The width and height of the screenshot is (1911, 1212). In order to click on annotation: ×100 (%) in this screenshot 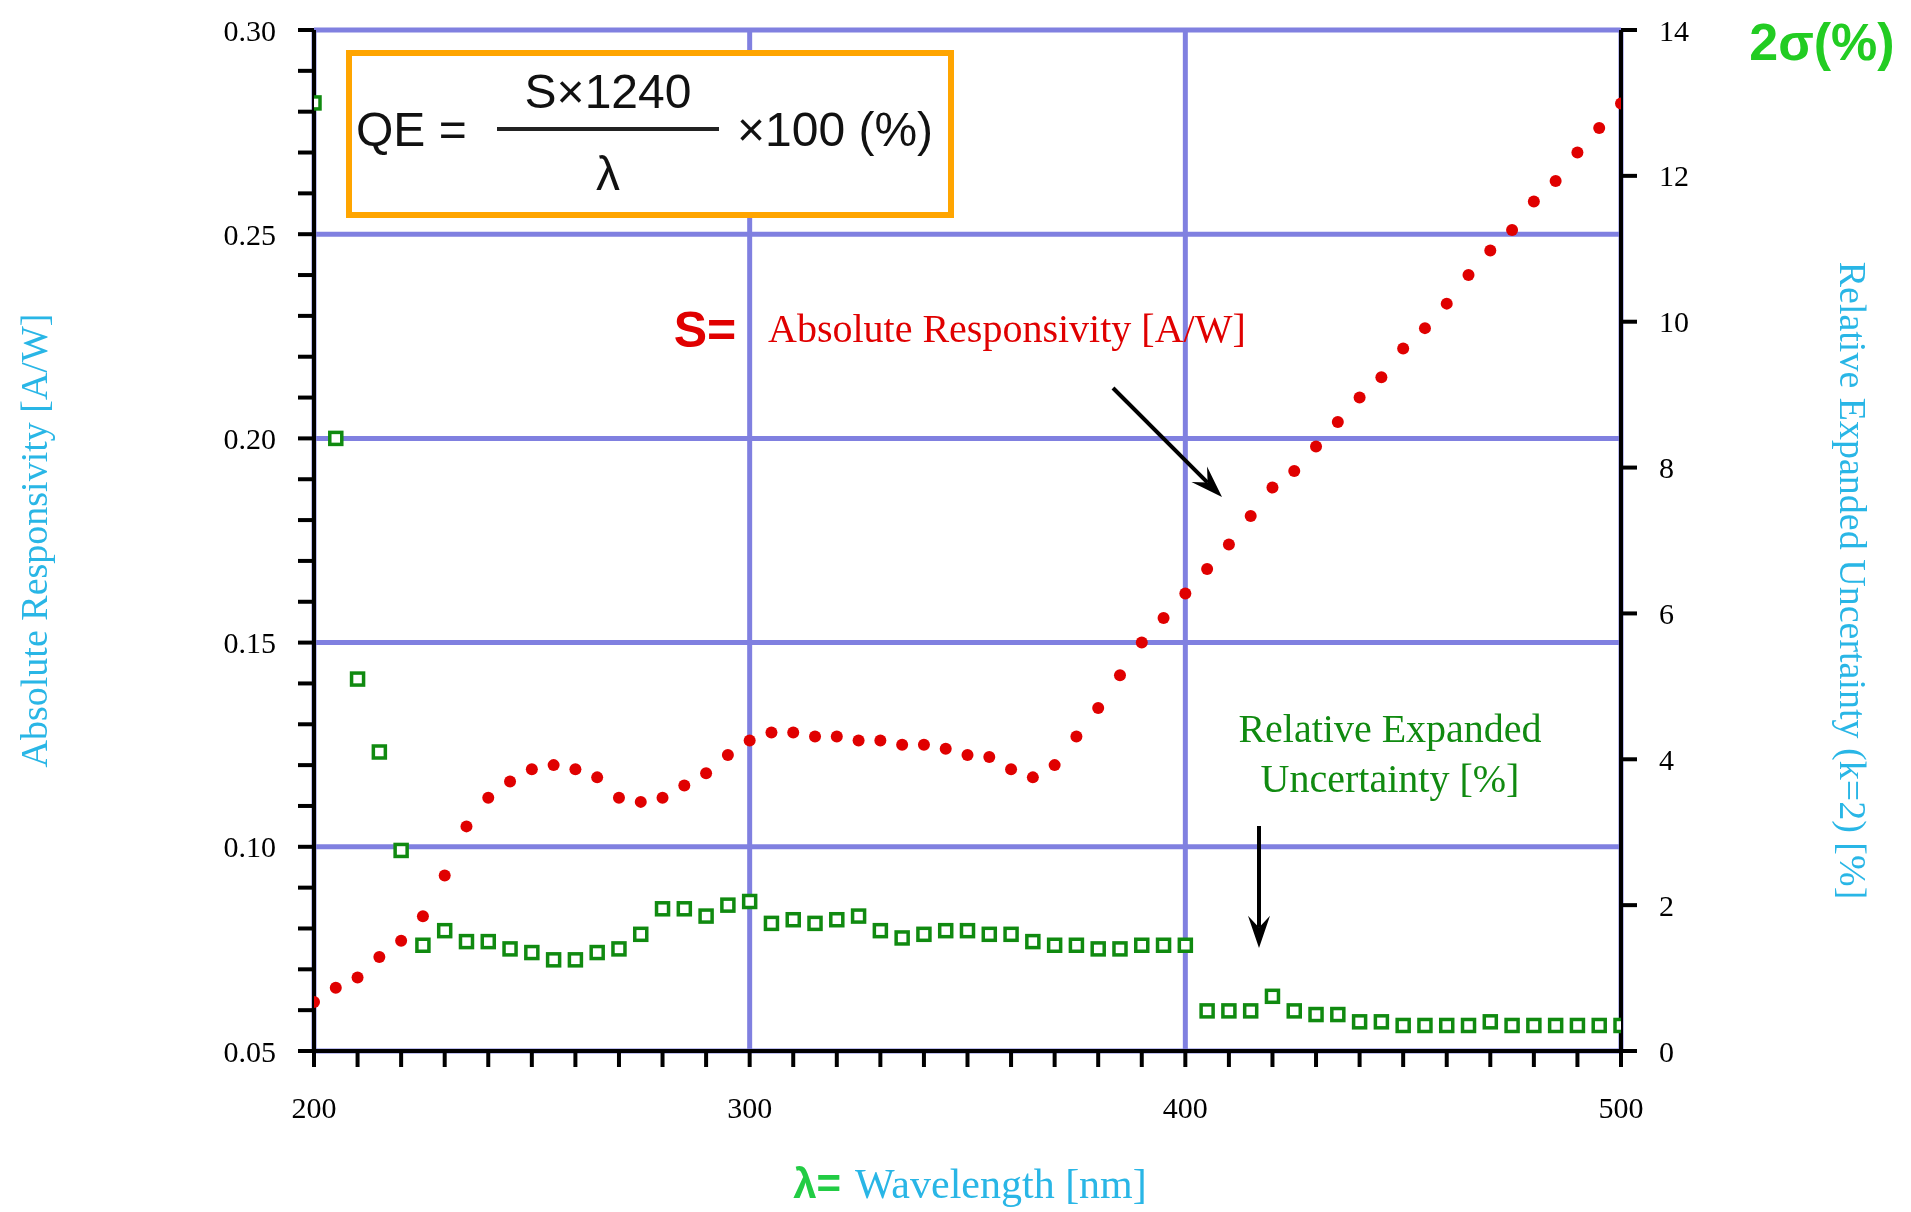, I will do `click(835, 129)`.